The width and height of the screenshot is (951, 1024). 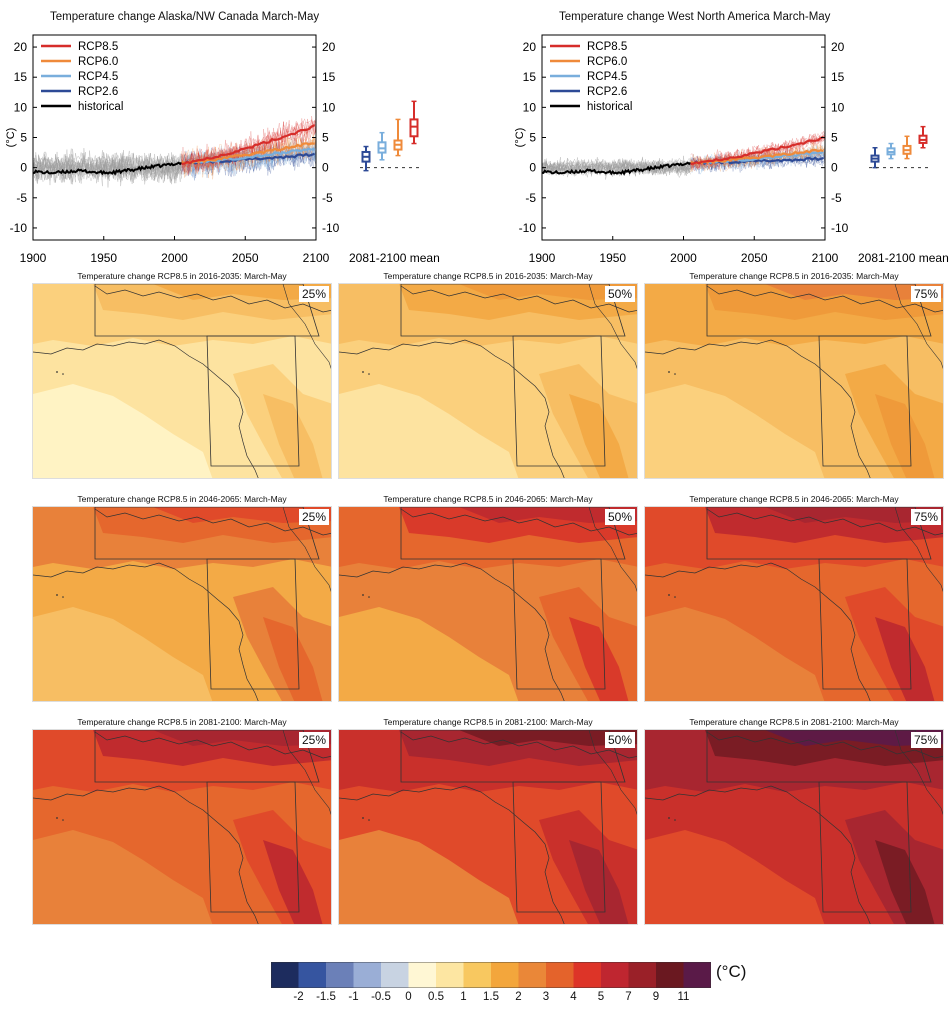 What do you see at coordinates (619, 517) in the screenshot?
I see `percentile-label: 50%` at bounding box center [619, 517].